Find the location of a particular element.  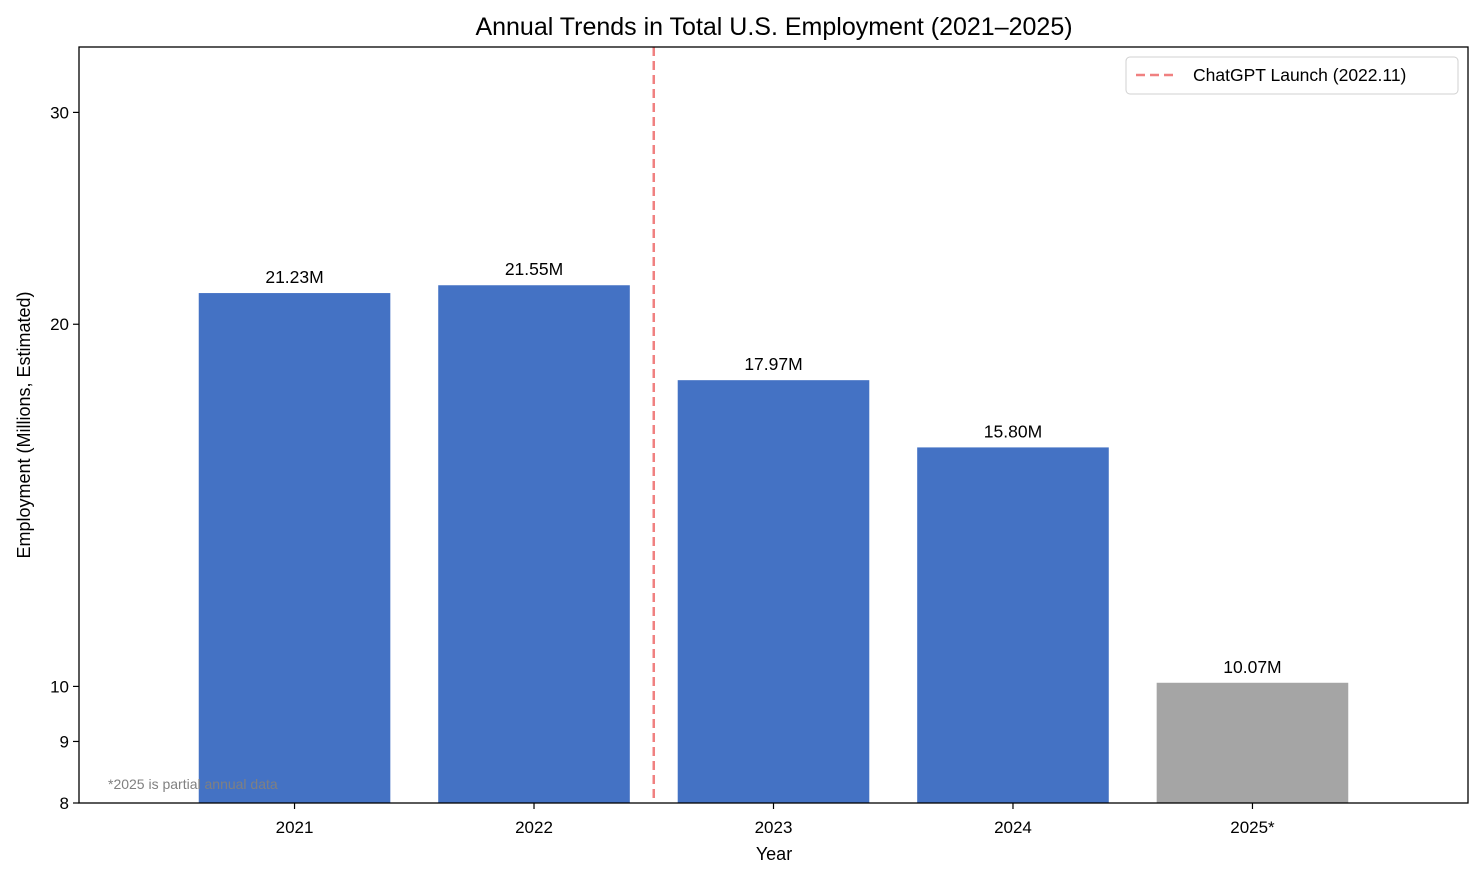

bar-2025 is located at coordinates (1252, 742).